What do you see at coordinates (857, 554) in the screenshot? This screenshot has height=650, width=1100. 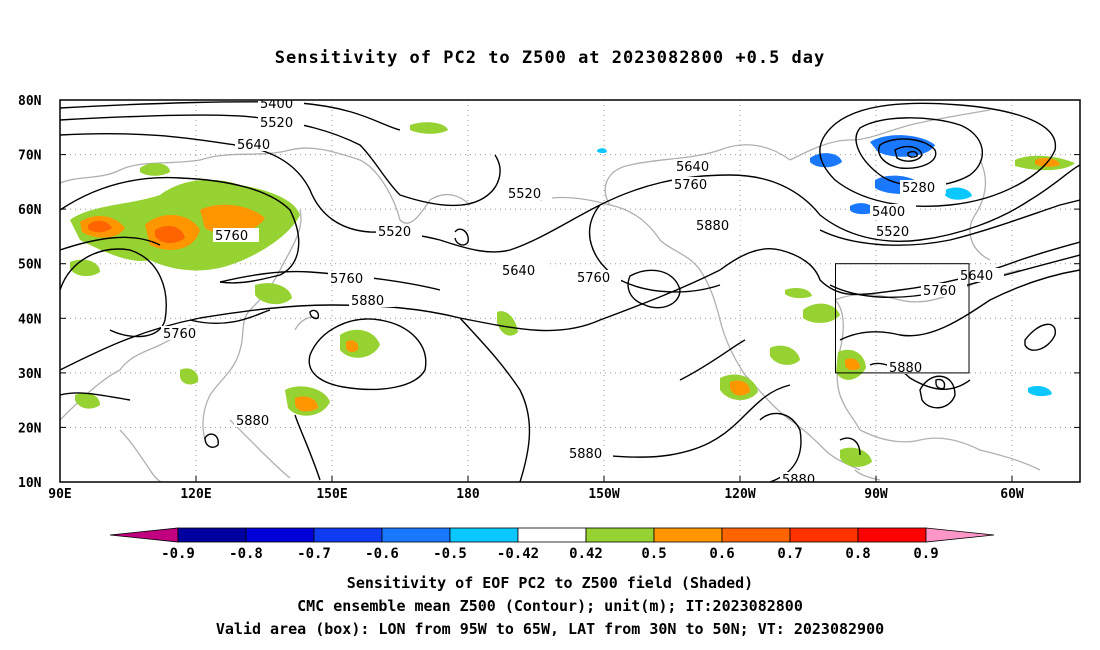 I see `colorbar-tick-label: 0.8` at bounding box center [857, 554].